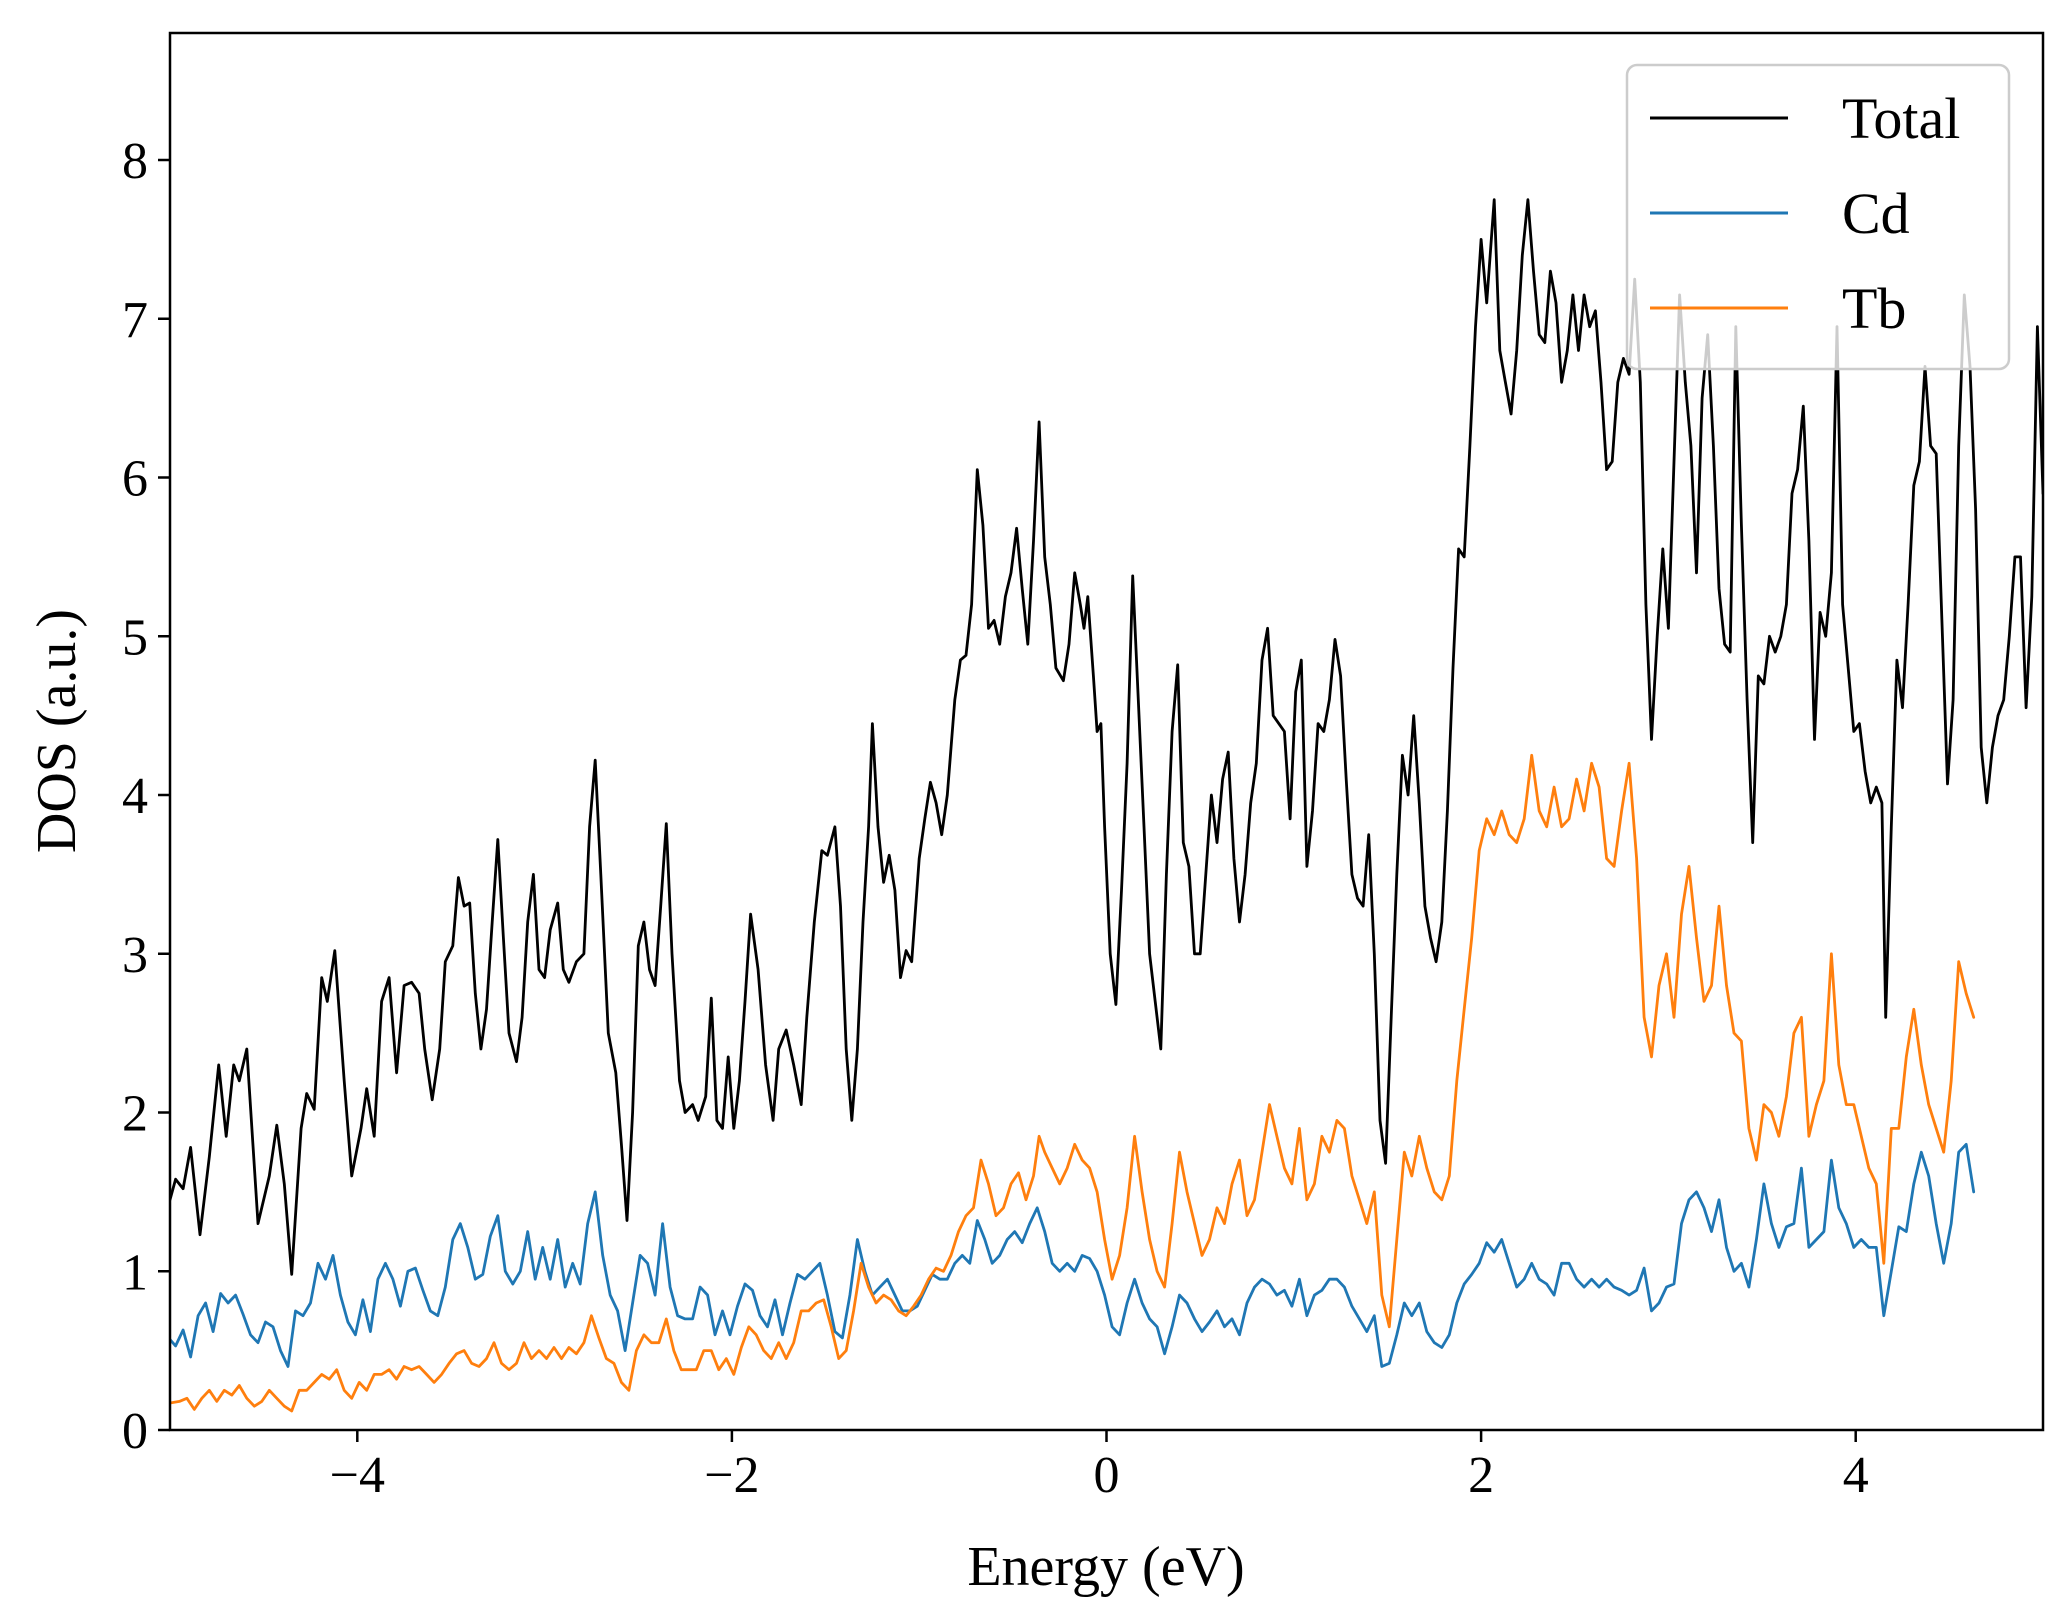  Describe the element at coordinates (135, 479) in the screenshot. I see `y-tick-label: 6` at that location.